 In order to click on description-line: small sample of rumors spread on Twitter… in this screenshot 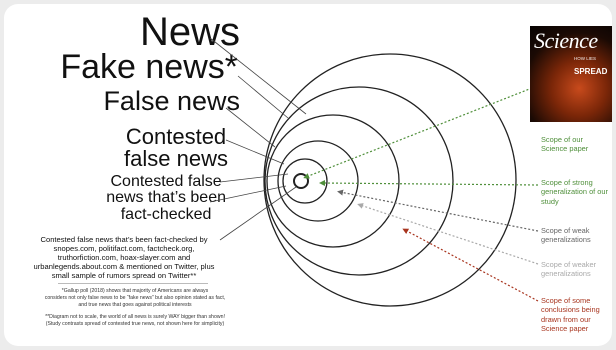, I will do `click(124, 275)`.